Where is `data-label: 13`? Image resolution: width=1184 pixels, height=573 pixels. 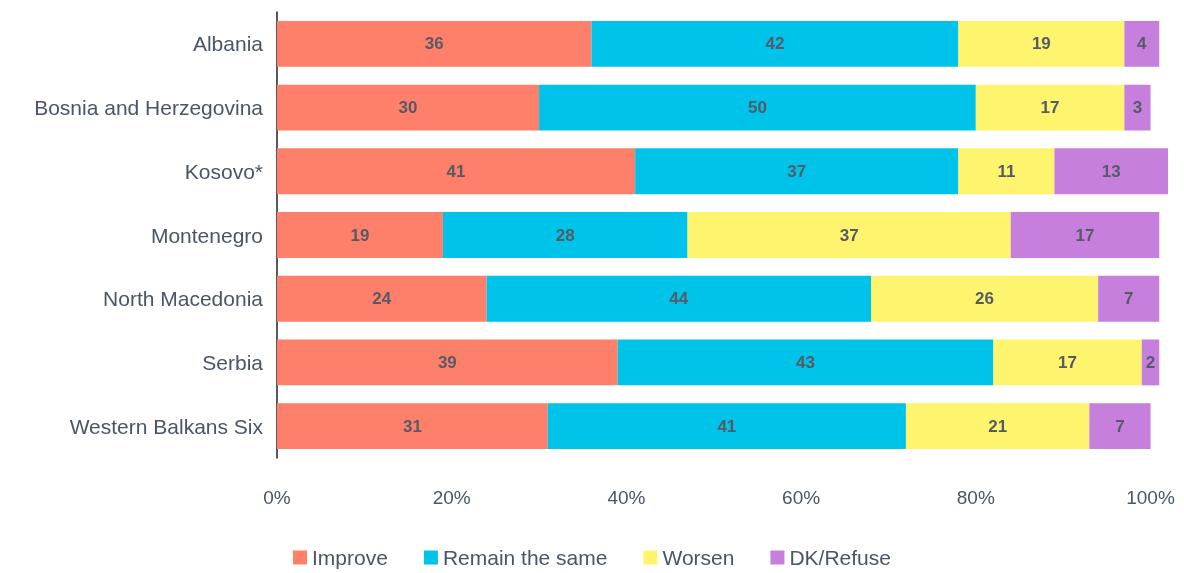
data-label: 13 is located at coordinates (1111, 171).